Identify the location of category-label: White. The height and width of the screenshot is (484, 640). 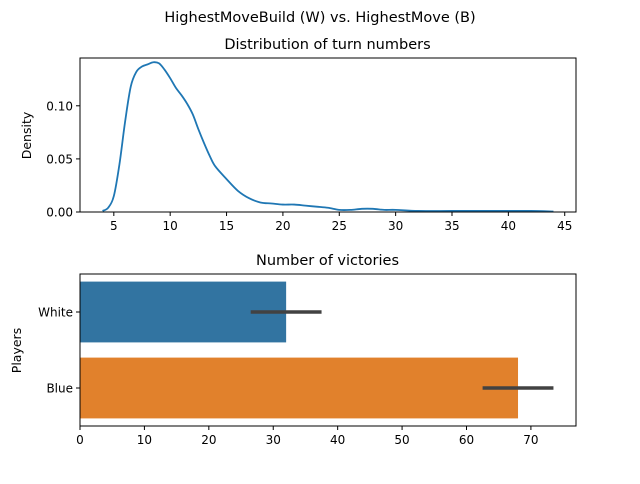
(55, 313).